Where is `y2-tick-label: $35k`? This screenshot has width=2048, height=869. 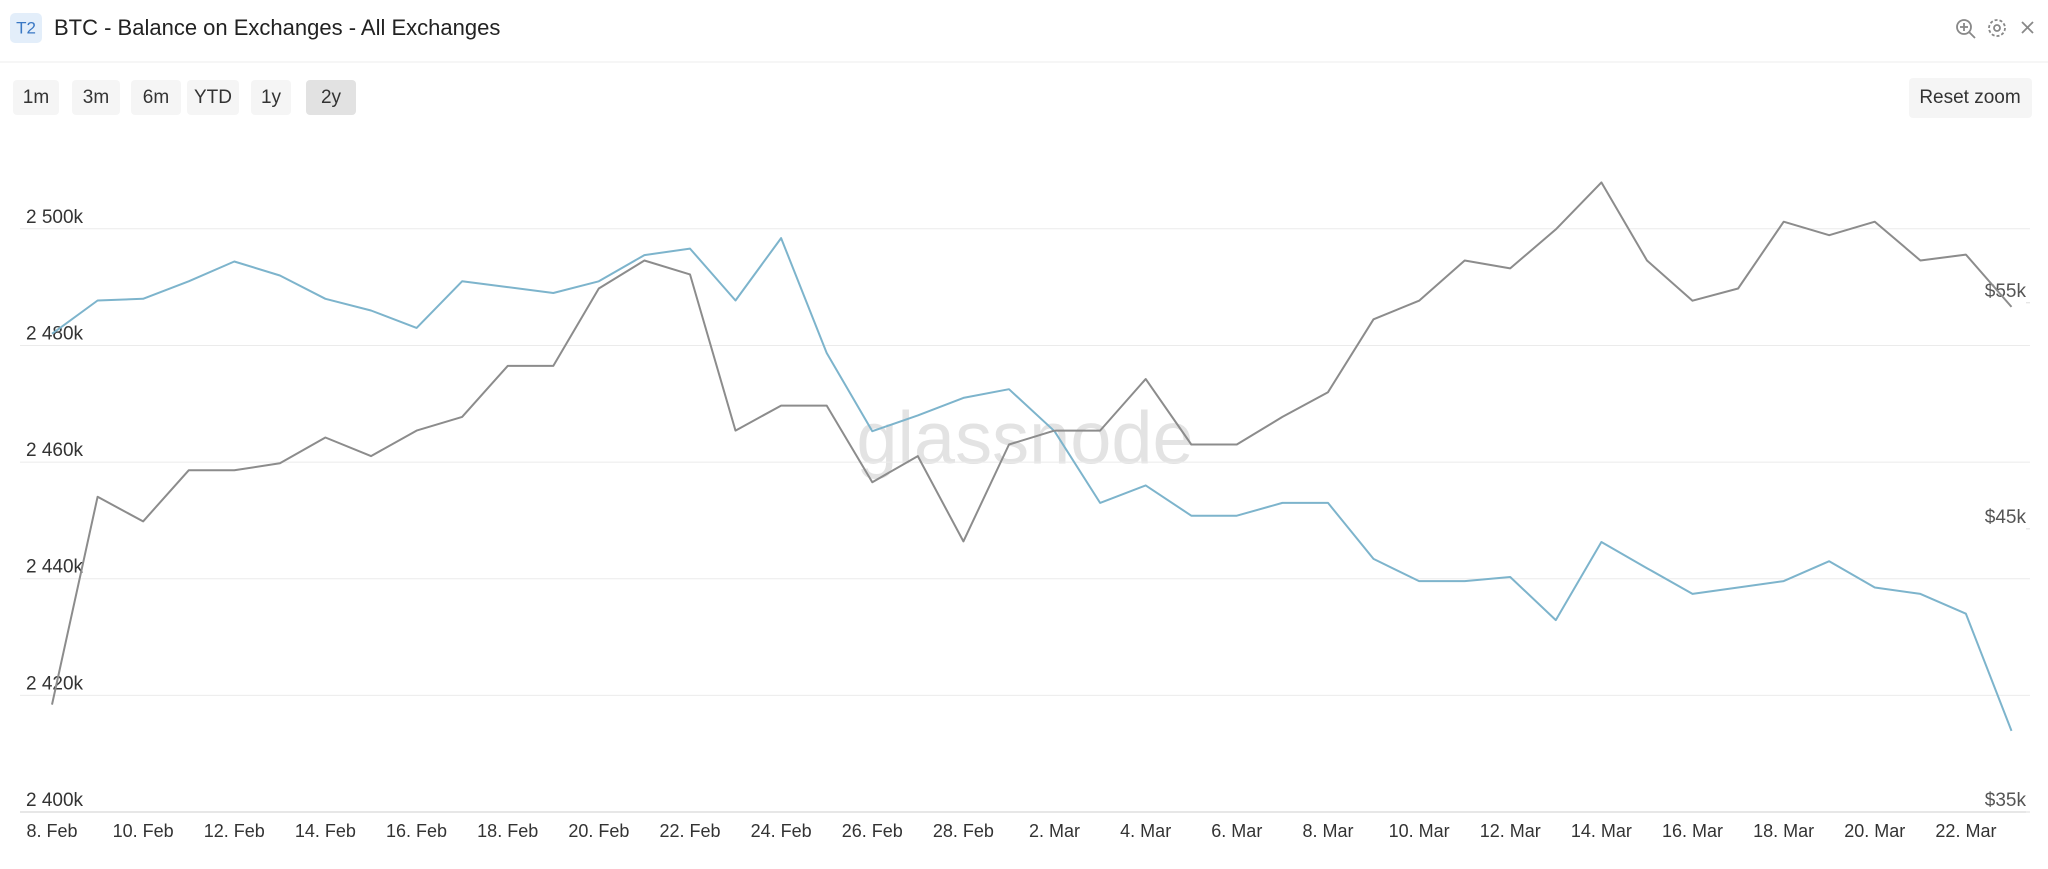
y2-tick-label: $35k is located at coordinates (2006, 800).